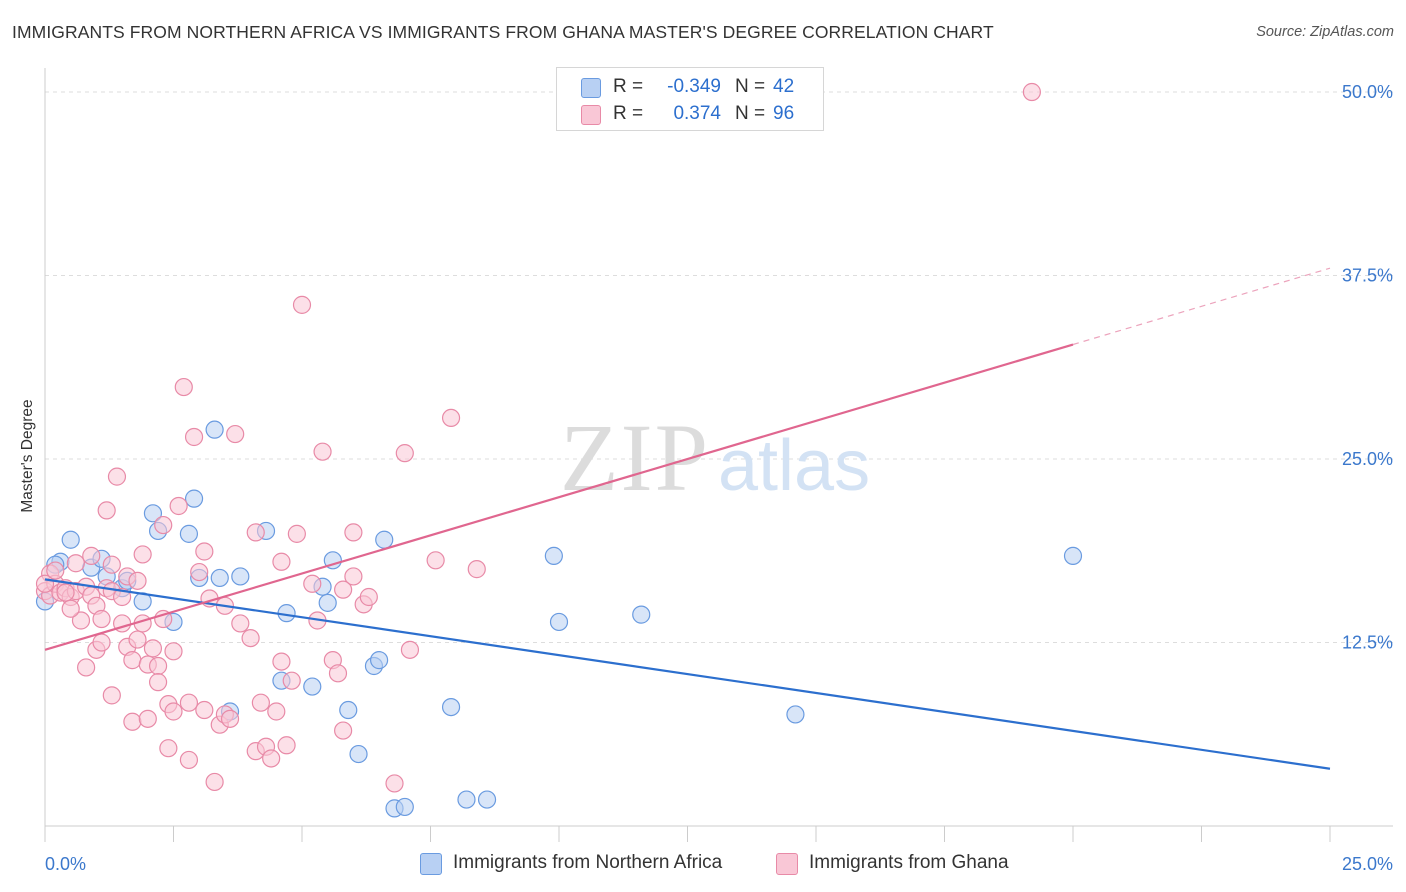 The height and width of the screenshot is (892, 1406). What do you see at coordinates (1367, 459) in the screenshot?
I see `y-tick-label: 25.0%` at bounding box center [1367, 459].